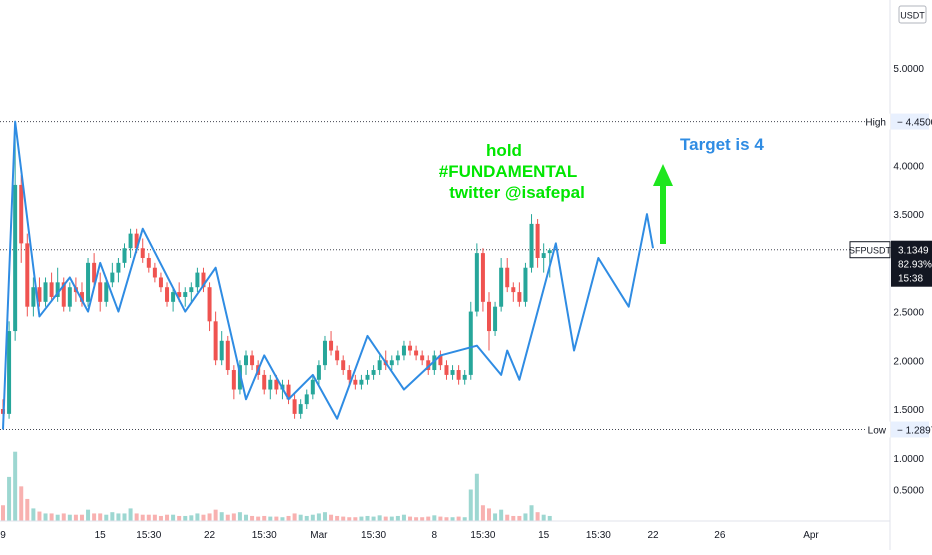  I want to click on price-axis: USDT, so click(908, 275).